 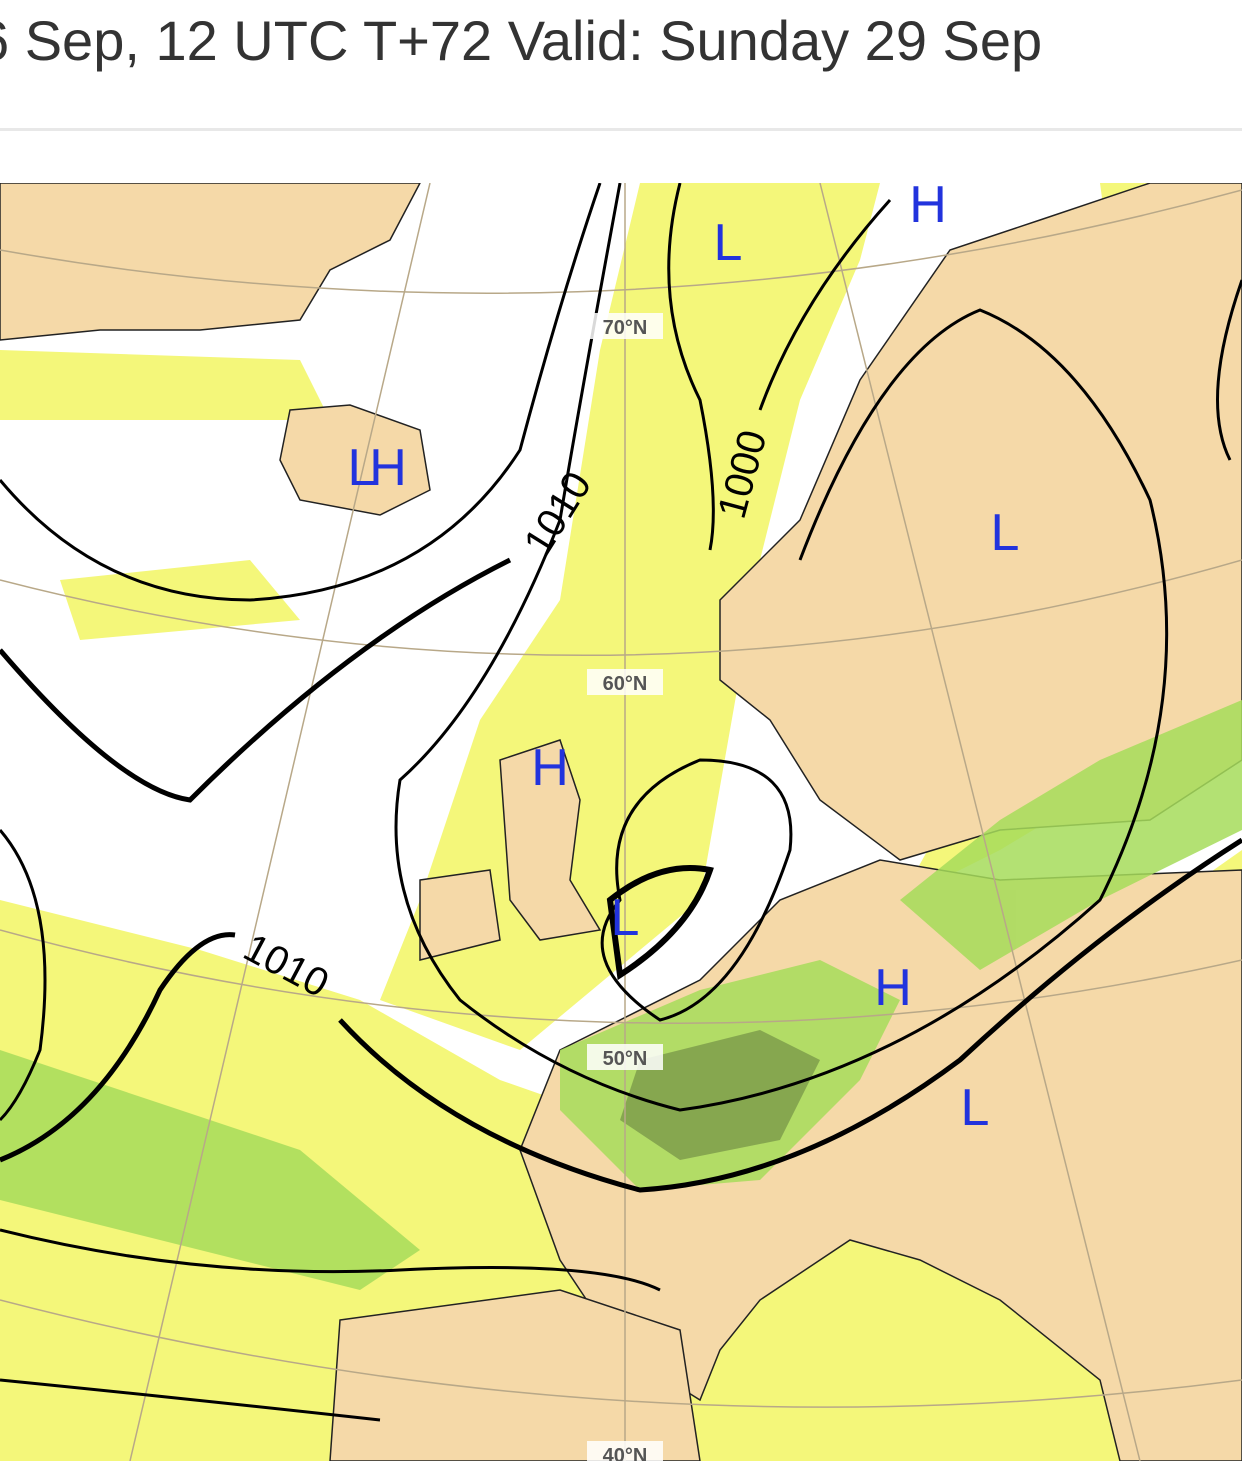 I want to click on header: 6 Sep, 12 UTC T+72 Valid: Sunday 29 Sep, so click(x=621, y=65).